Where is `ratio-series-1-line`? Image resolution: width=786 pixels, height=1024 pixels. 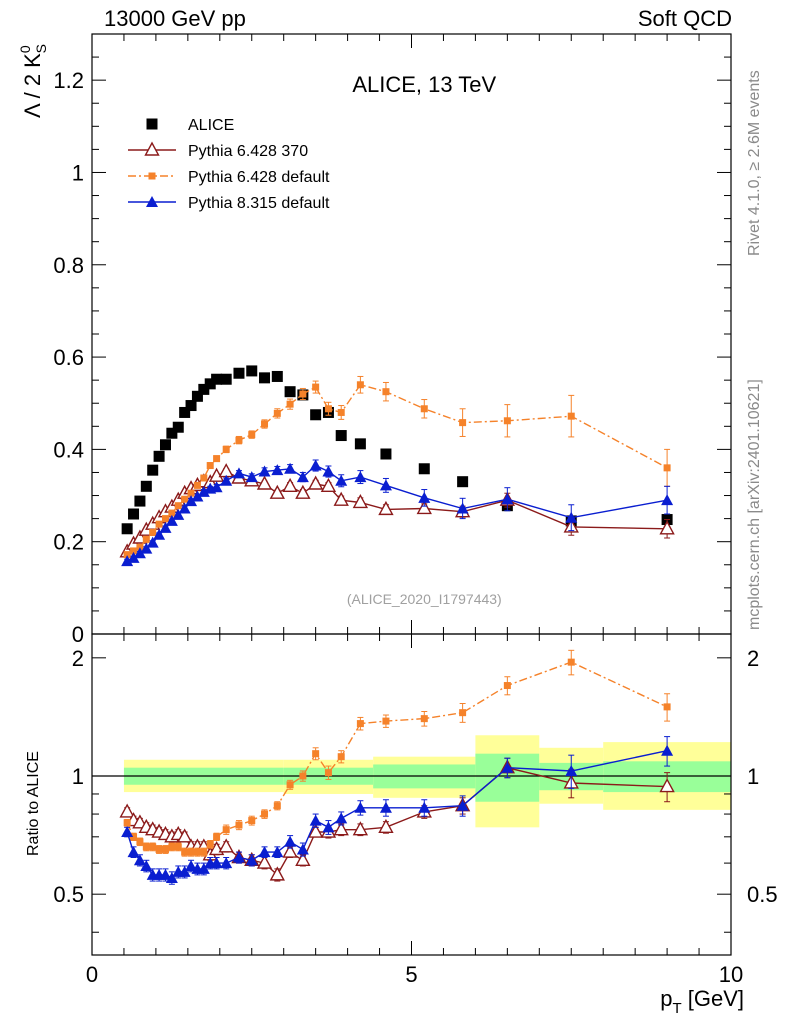
ratio-series-1-line is located at coordinates (397, 757).